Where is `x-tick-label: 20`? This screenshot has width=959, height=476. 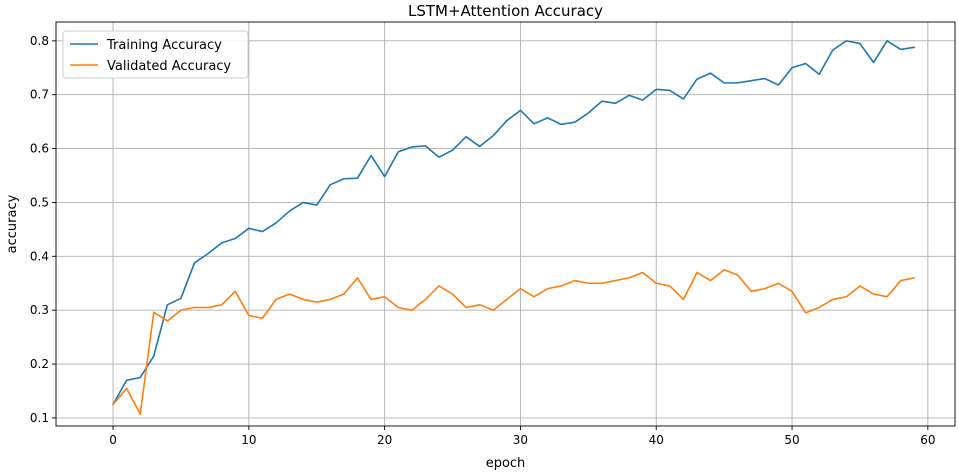
x-tick-label: 20 is located at coordinates (384, 440).